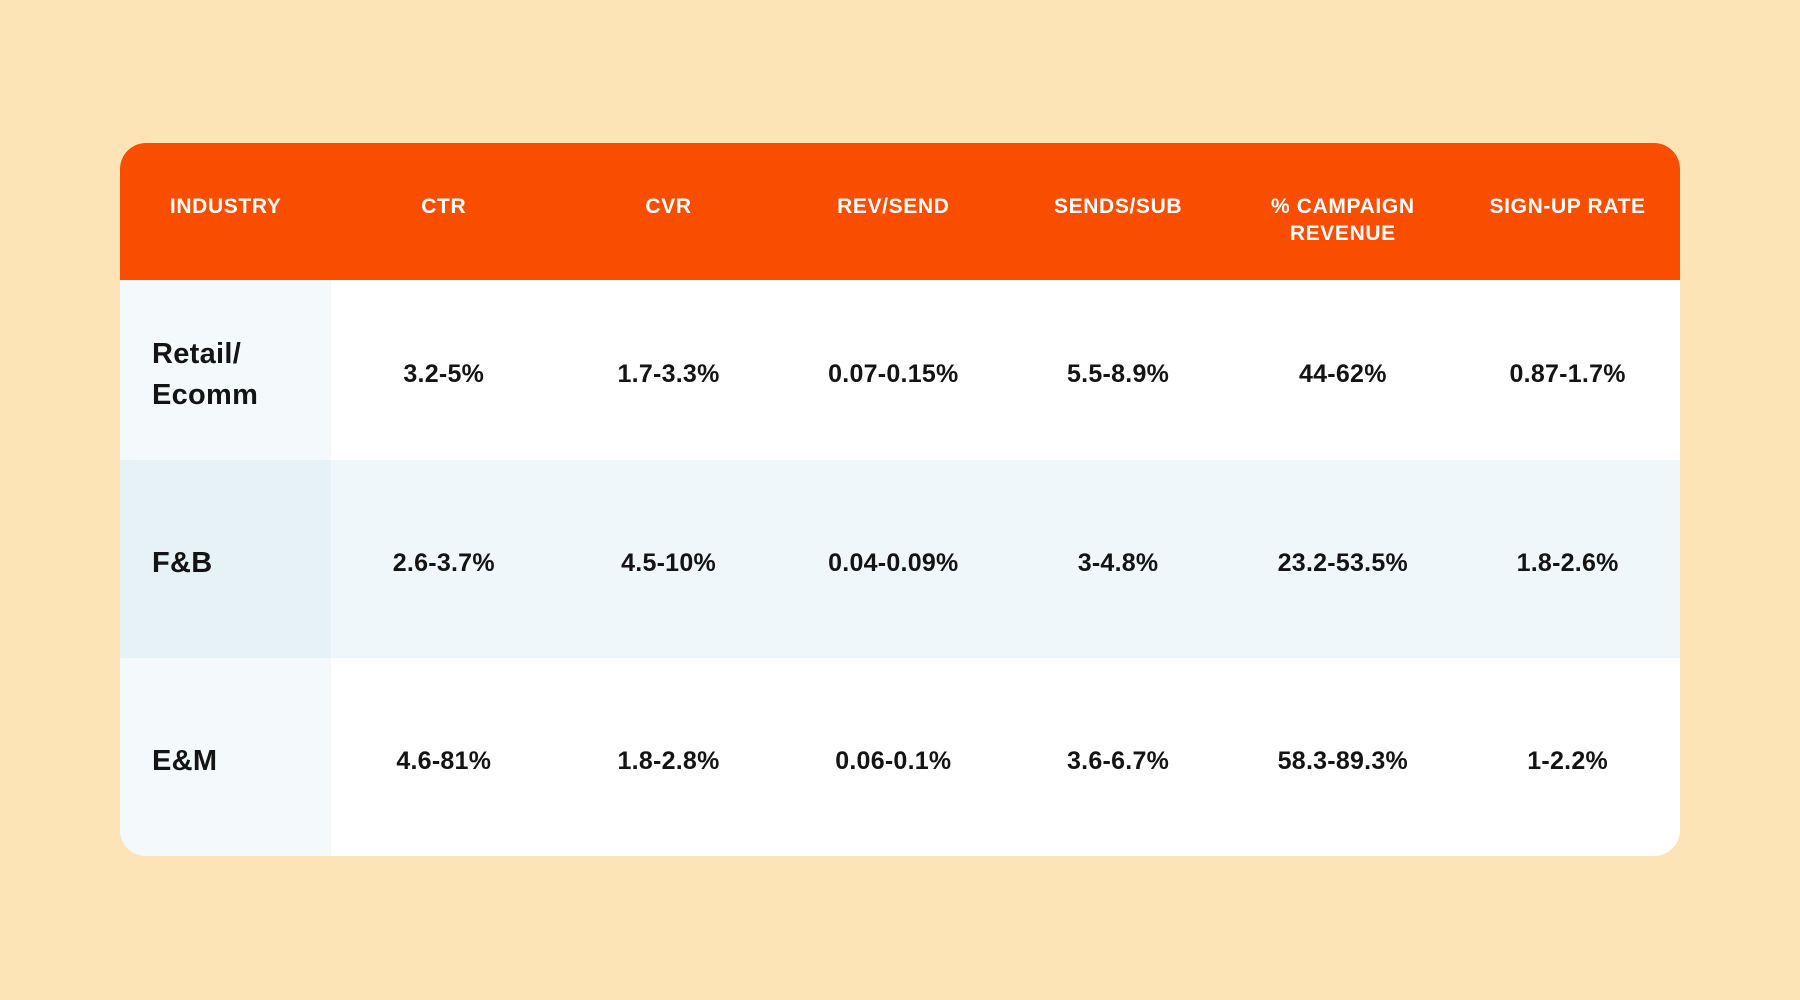 This screenshot has height=1000, width=1800. Describe the element at coordinates (893, 563) in the screenshot. I see `cell-fnb-rev-send: 0.04-0.09%` at that location.